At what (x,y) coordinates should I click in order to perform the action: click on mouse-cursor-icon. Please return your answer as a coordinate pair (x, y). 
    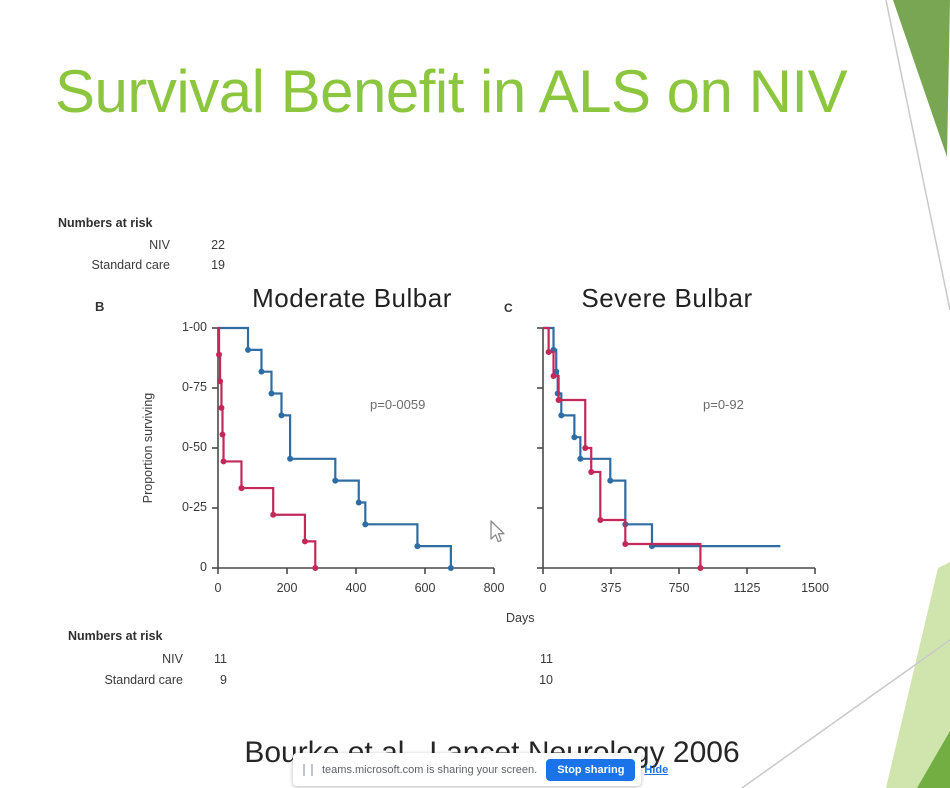
    Looking at the image, I should click on (497, 531).